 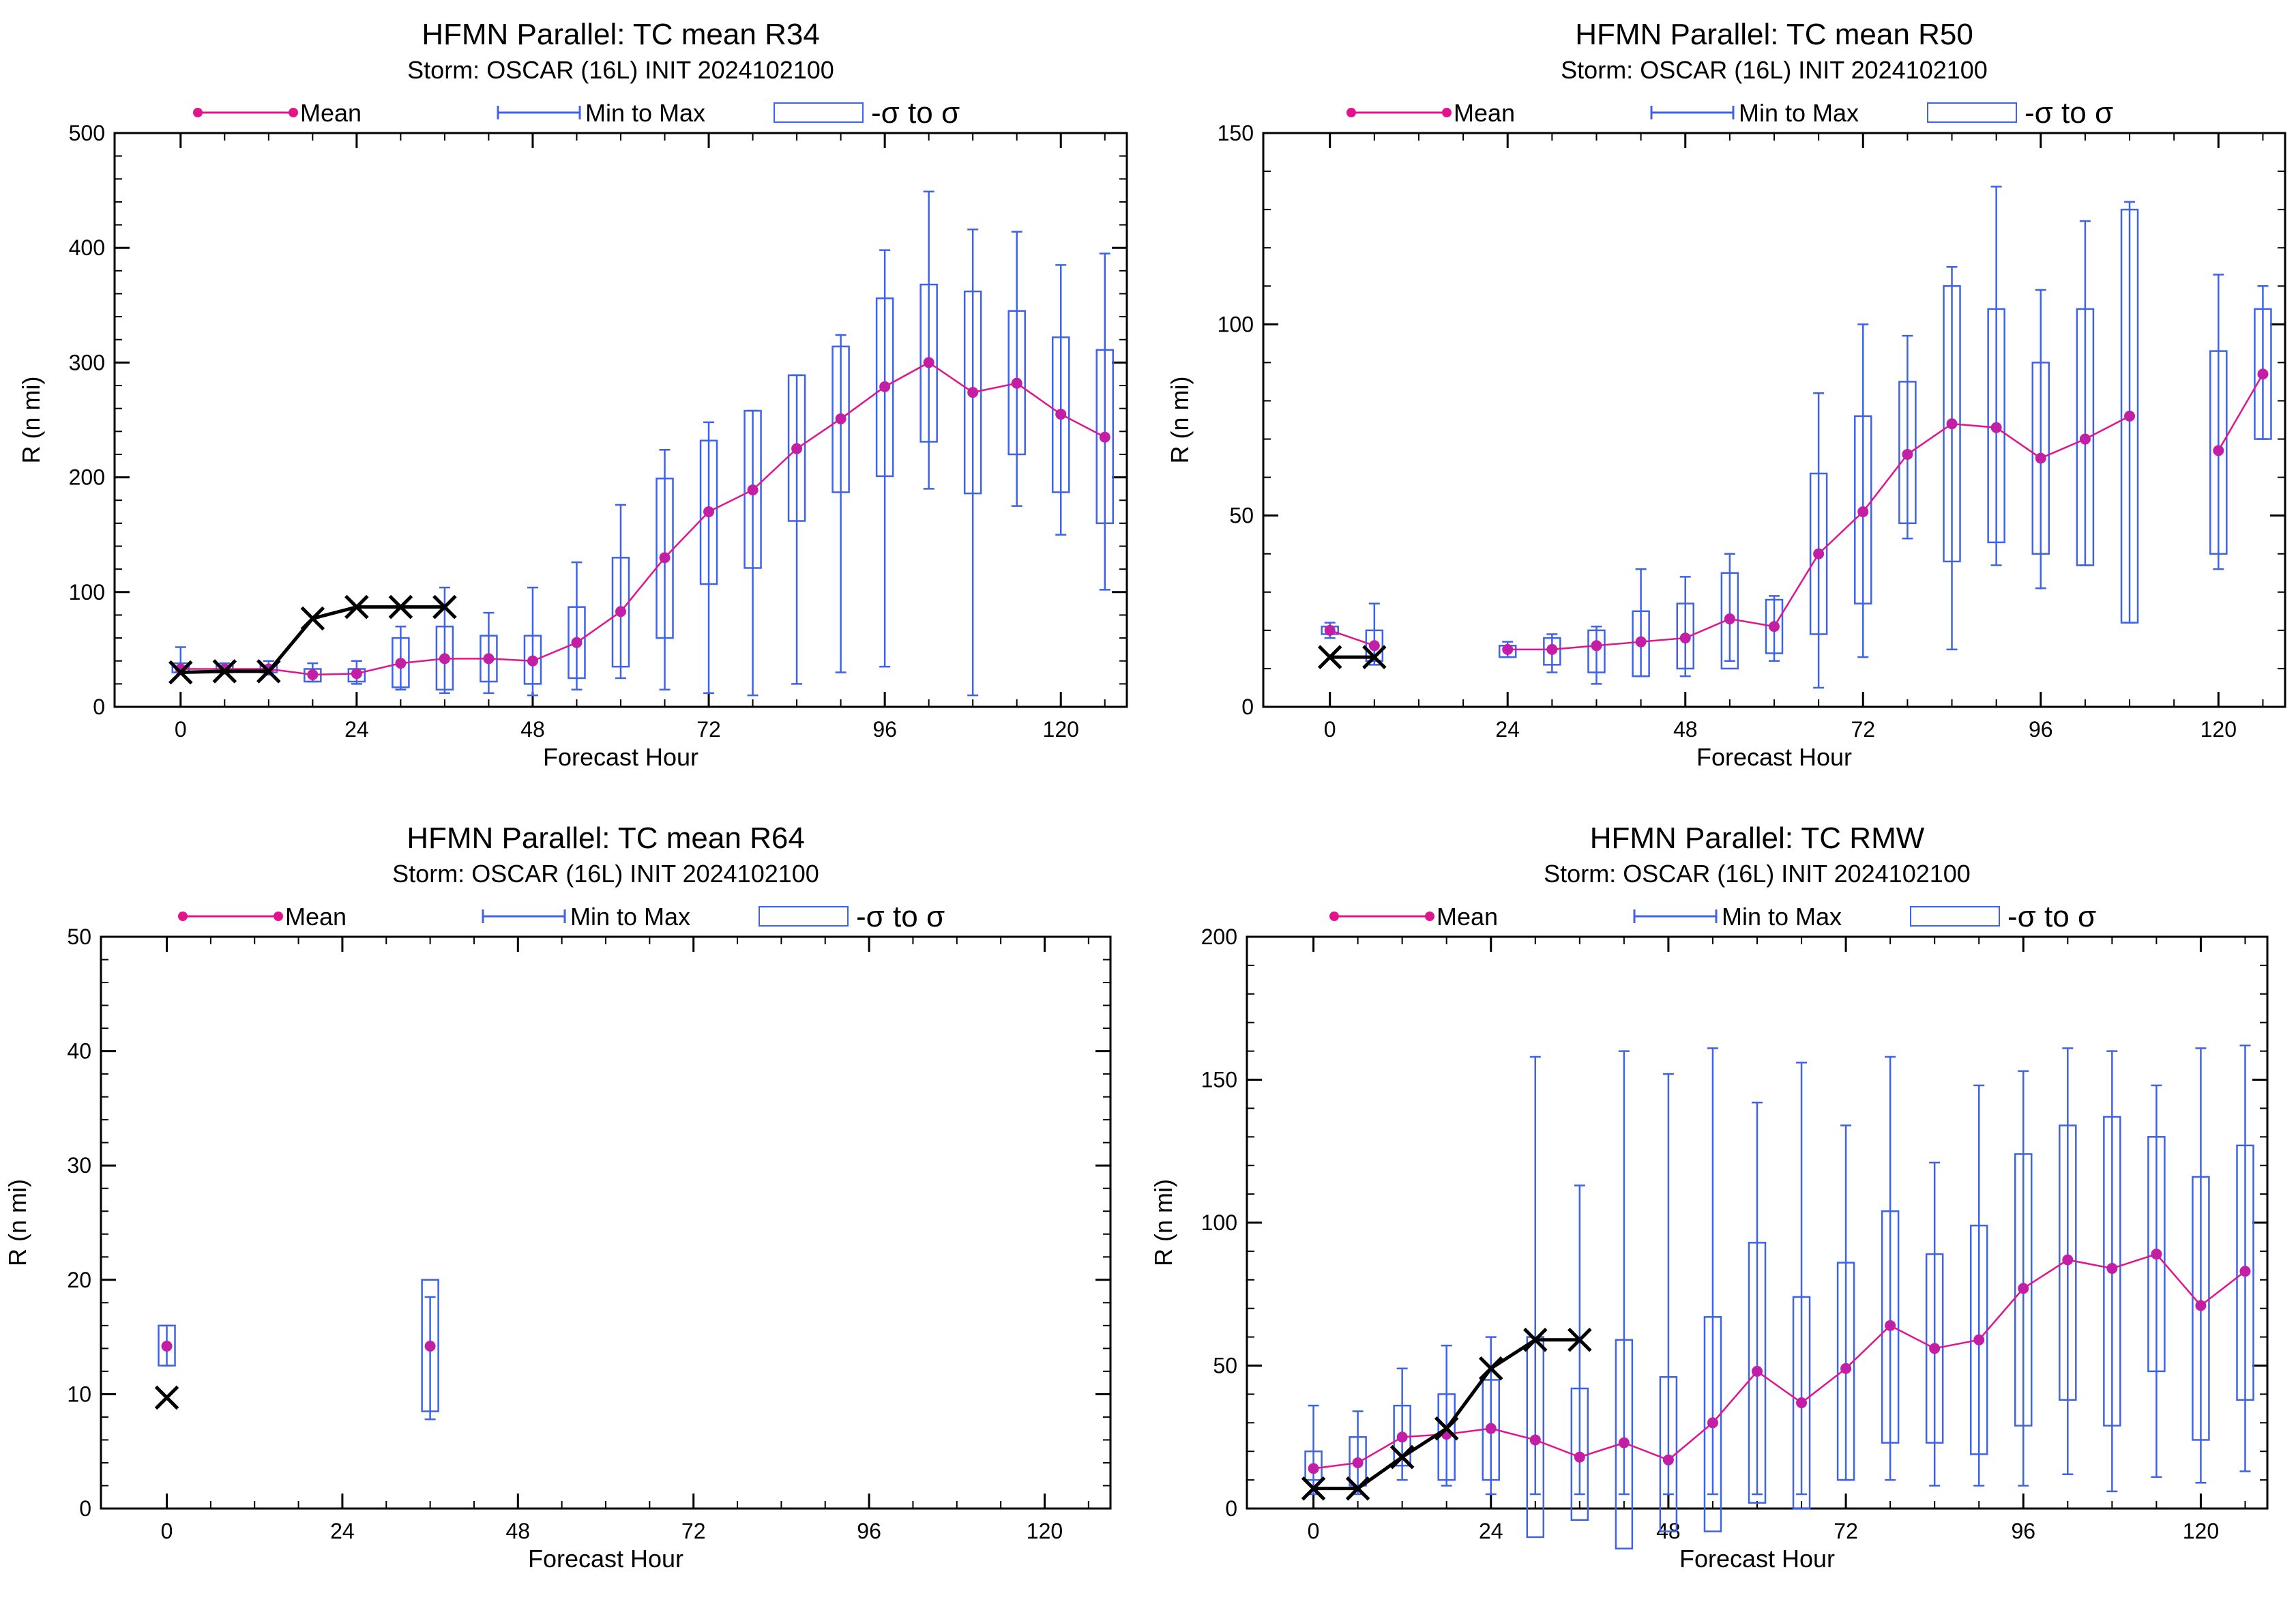 I want to click on x-tick-label: 72, so click(x=1846, y=1531).